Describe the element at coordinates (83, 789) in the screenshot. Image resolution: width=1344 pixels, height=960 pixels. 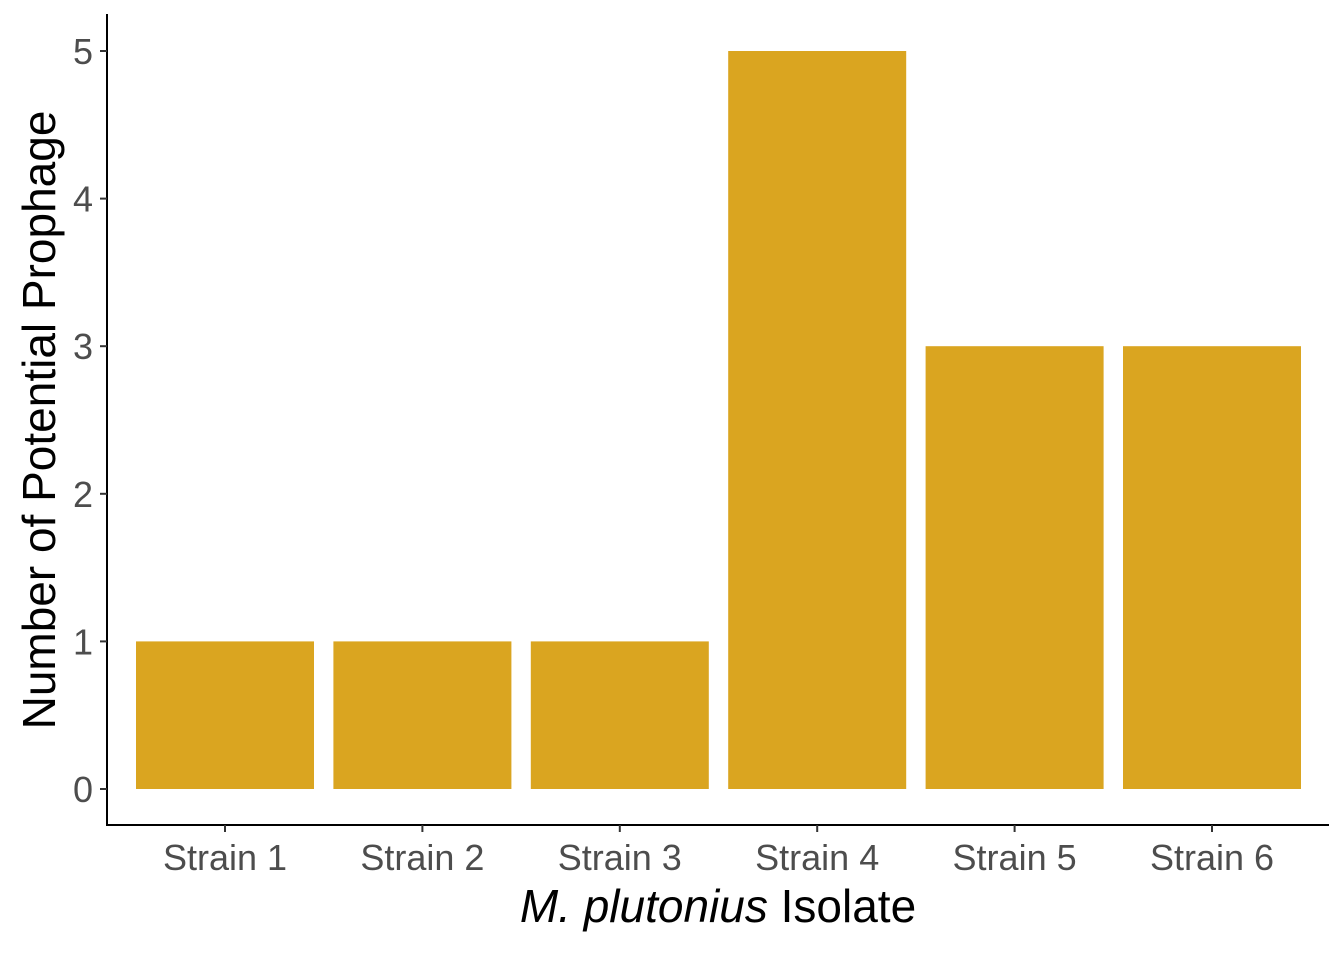
I see `y-tick-label: 0` at that location.